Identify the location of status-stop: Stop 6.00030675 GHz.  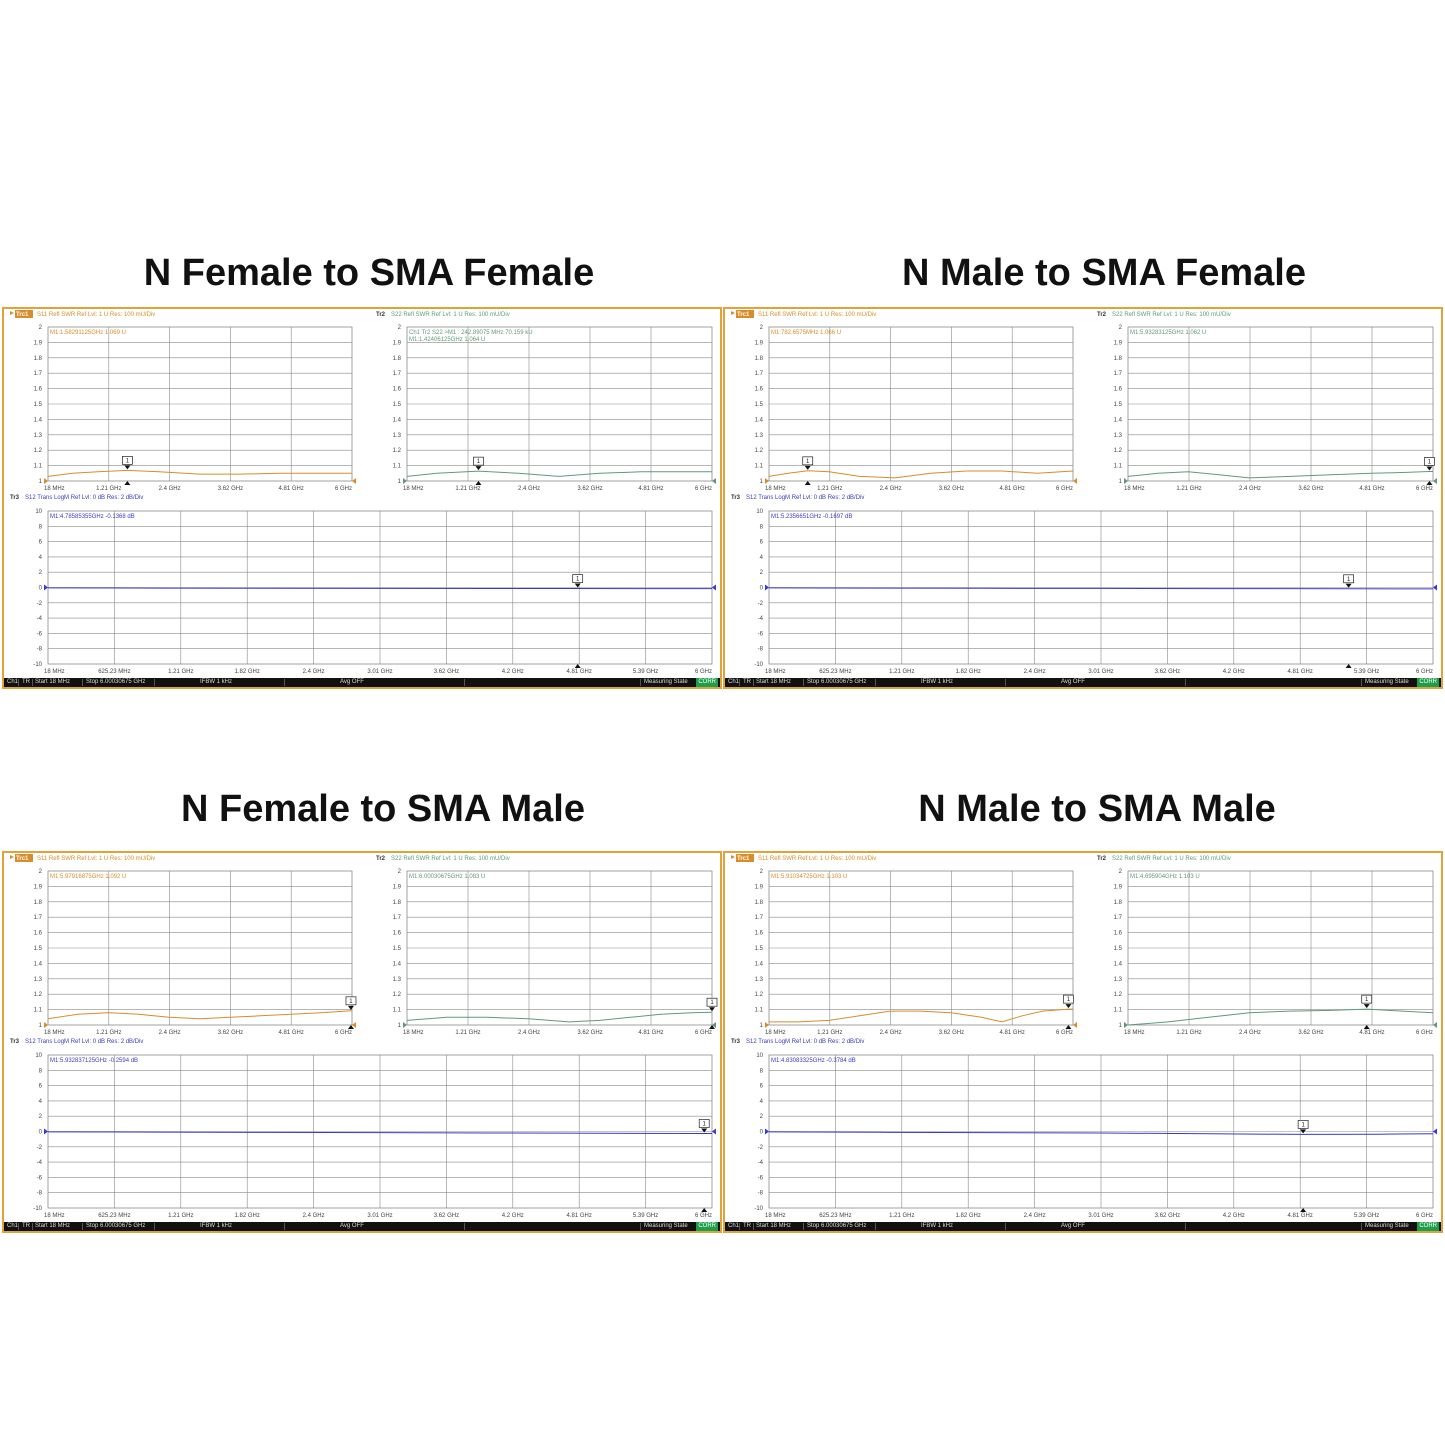
(116, 682).